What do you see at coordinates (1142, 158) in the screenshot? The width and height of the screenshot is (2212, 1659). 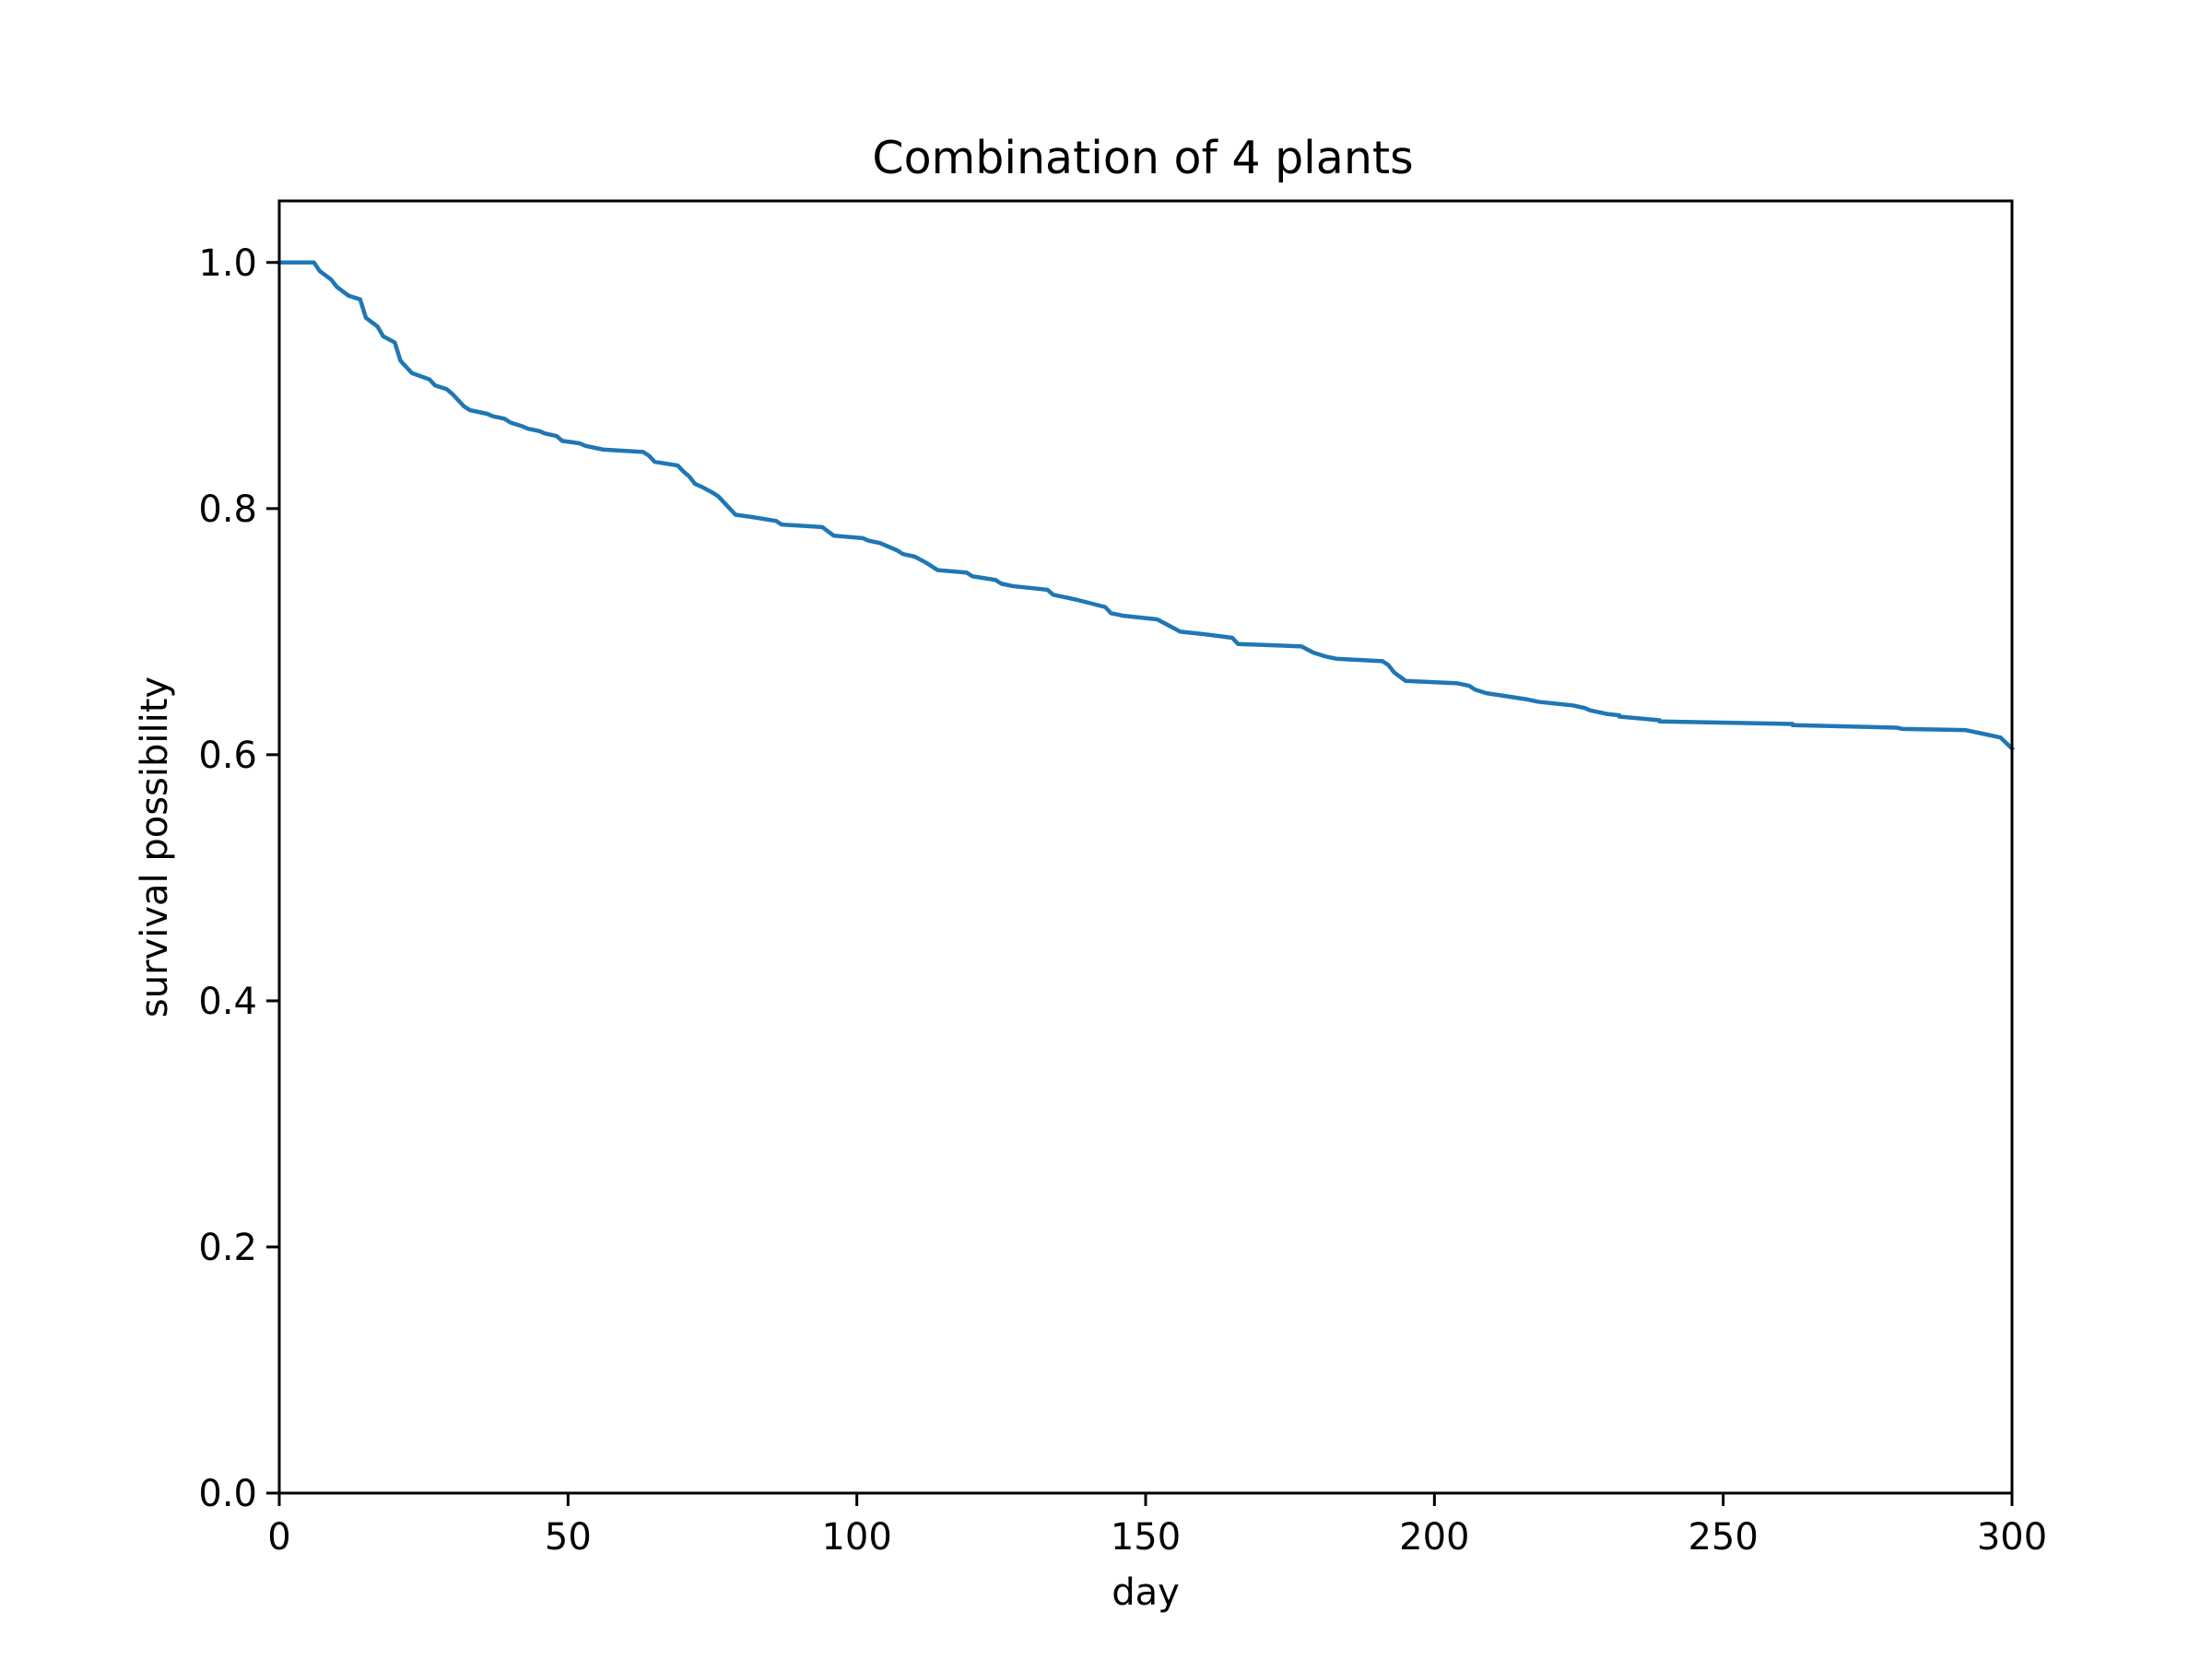 I see `chart-title: Combination of 4 plants` at bounding box center [1142, 158].